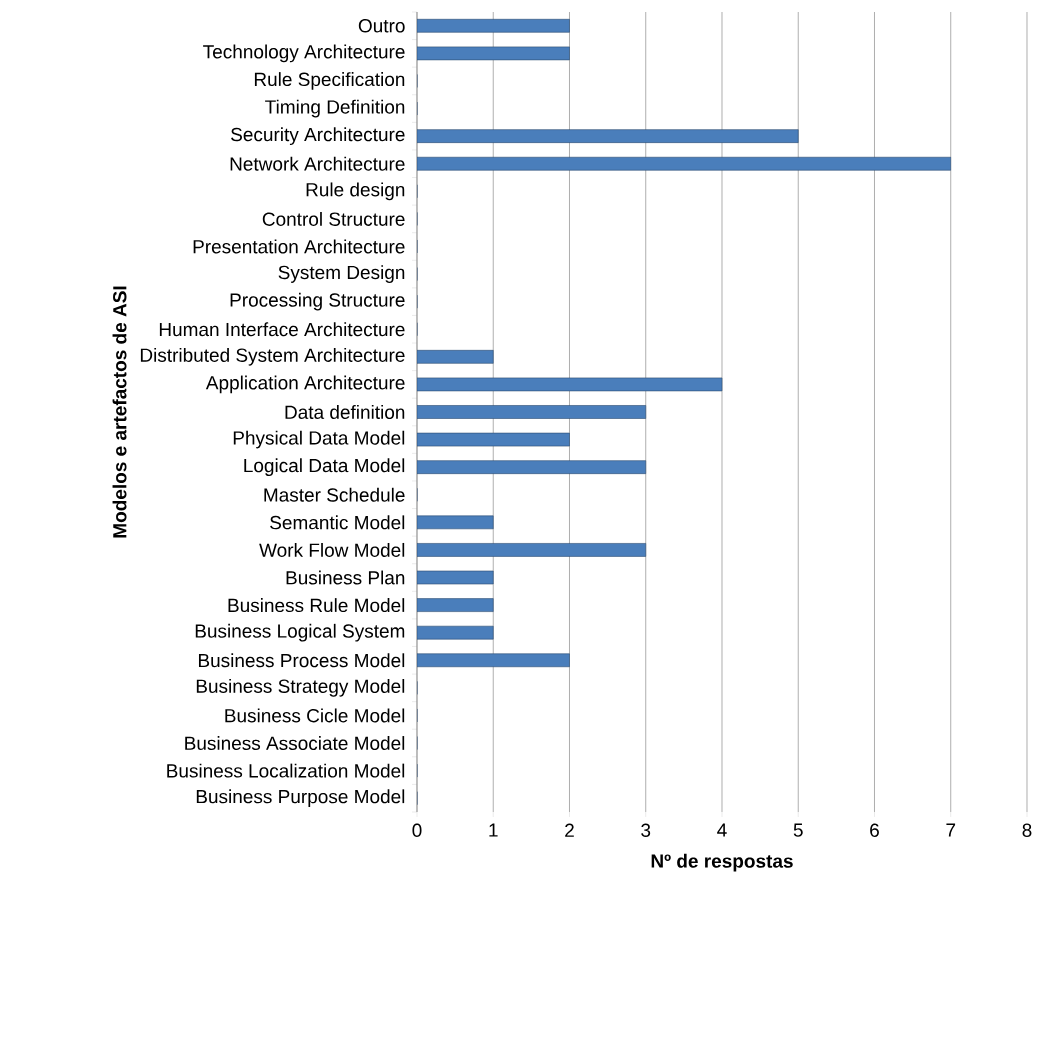 The image size is (1047, 1050). What do you see at coordinates (295, 743) in the screenshot?
I see `y-tick-label: Business Associate Model` at bounding box center [295, 743].